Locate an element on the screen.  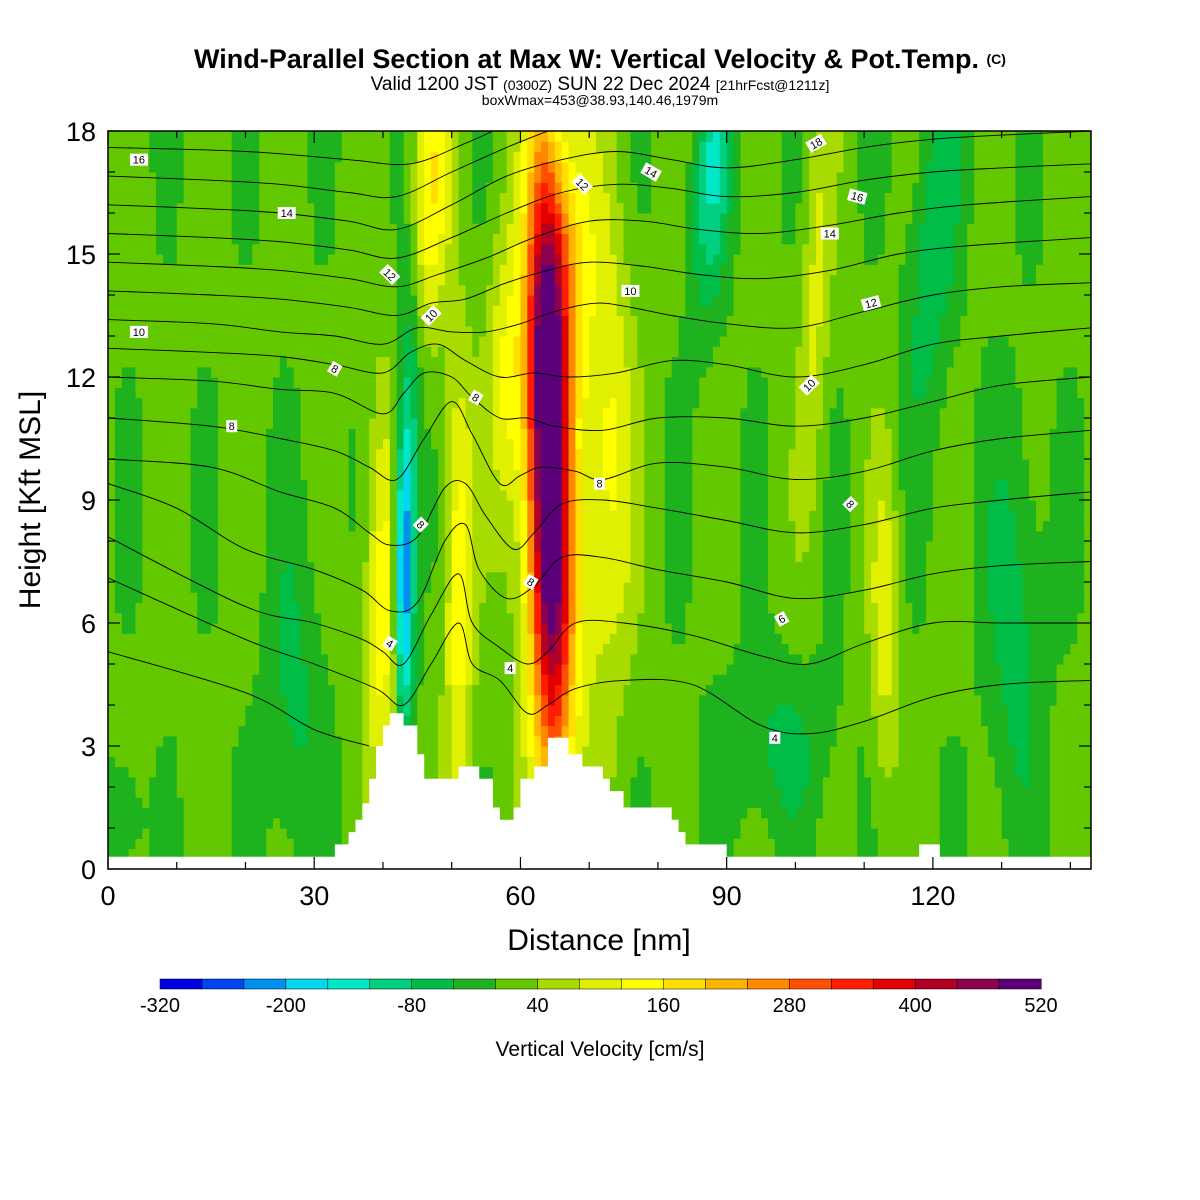
contour-label-box is located at coordinates (420, 524).